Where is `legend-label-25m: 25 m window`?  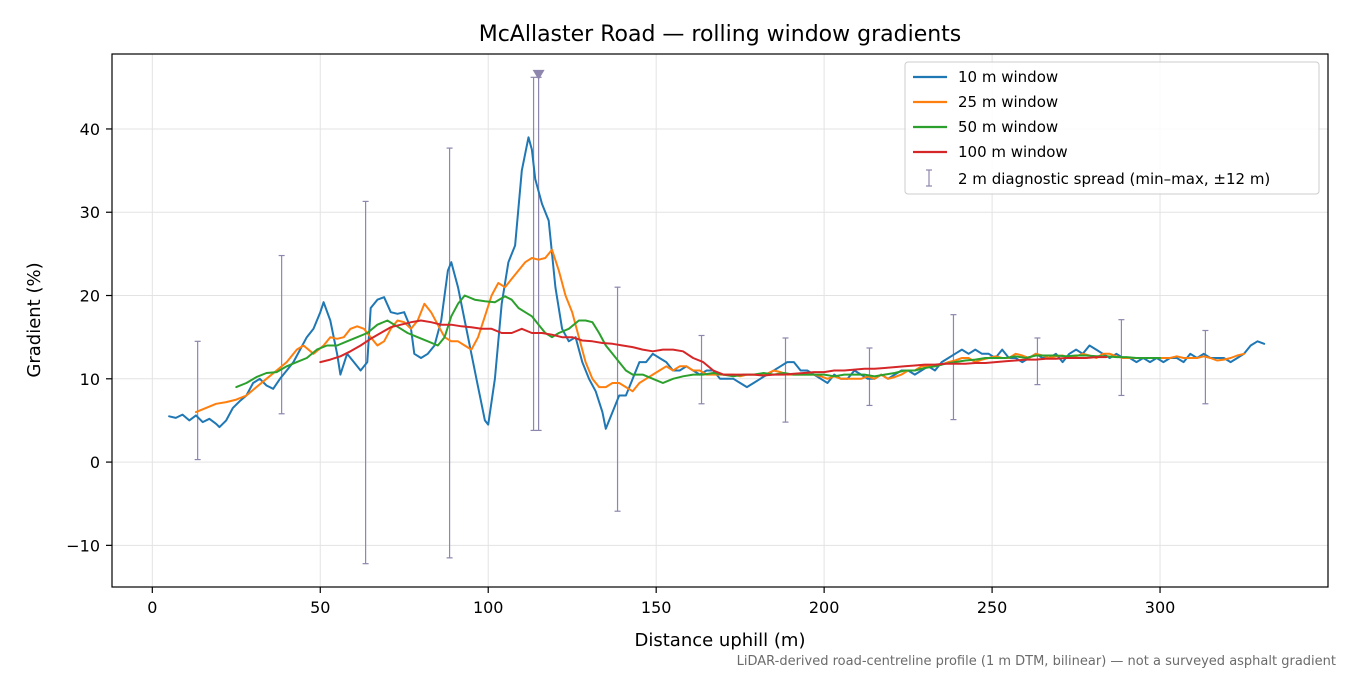 legend-label-25m: 25 m window is located at coordinates (1008, 102).